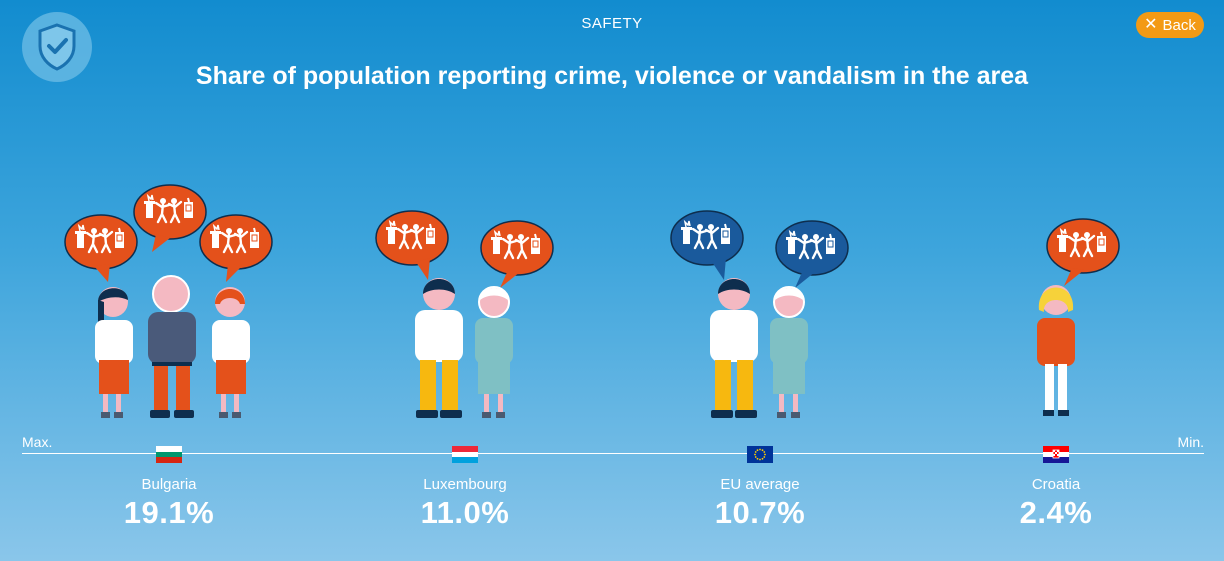 This screenshot has height=561, width=1224. Describe the element at coordinates (1190, 442) in the screenshot. I see `scale-min-label: Min.` at that location.